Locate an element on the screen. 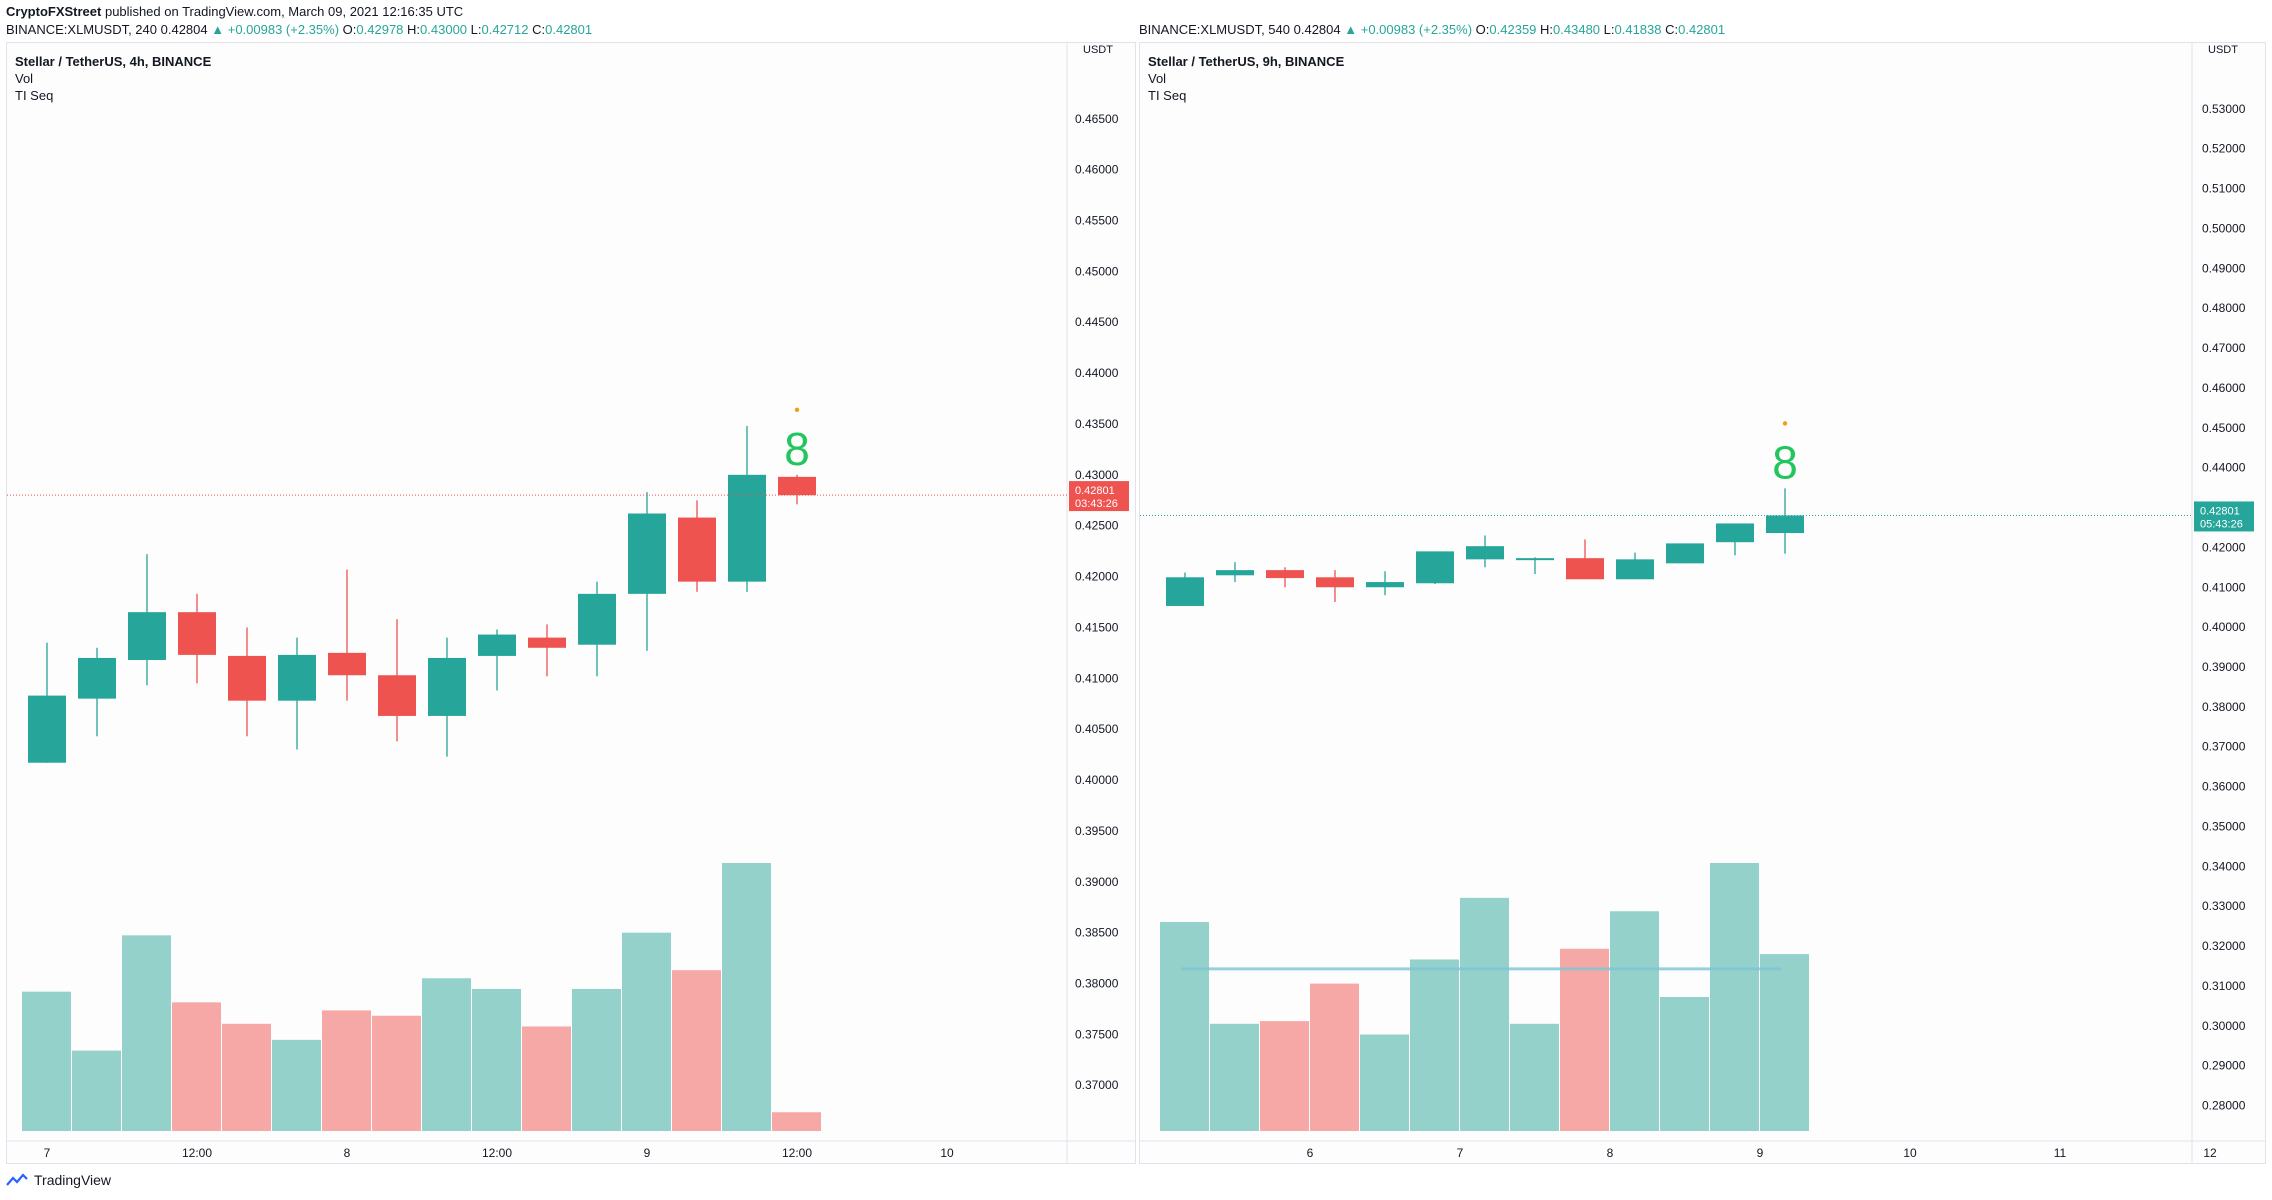 Image resolution: width=2272 pixels, height=1200 pixels. price-tick-label: 0.40000 is located at coordinates (2224, 627).